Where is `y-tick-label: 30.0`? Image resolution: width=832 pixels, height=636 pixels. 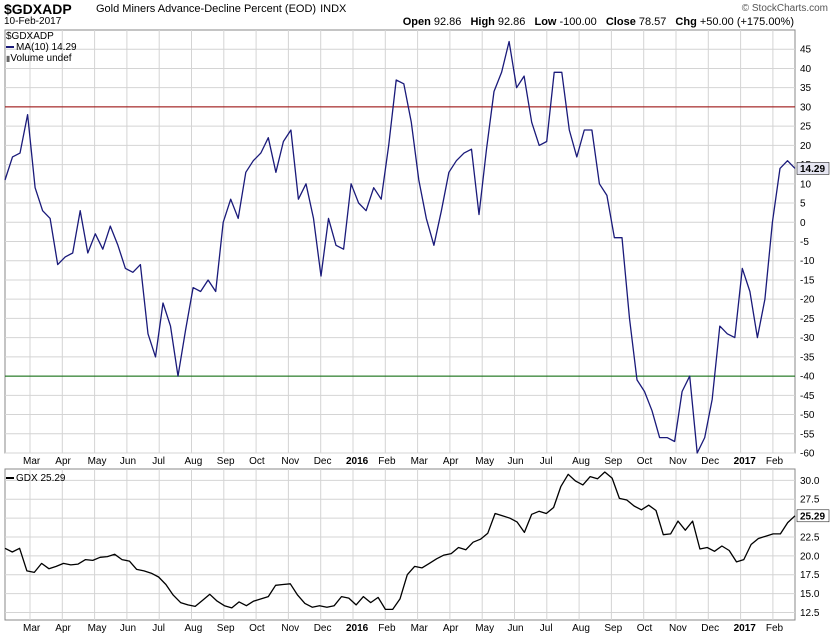
y-tick-label: 30.0 is located at coordinates (810, 481).